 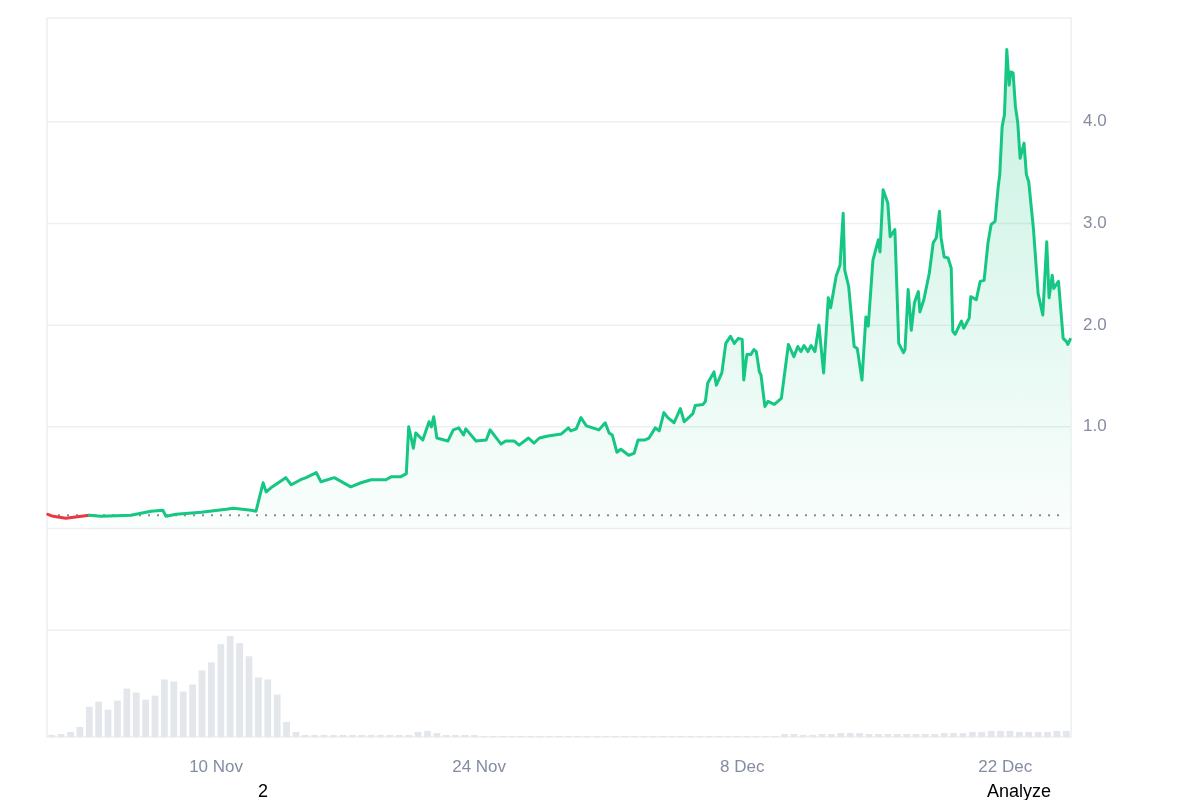 What do you see at coordinates (1005, 767) in the screenshot?
I see `x-tick-label: 22 Dec` at bounding box center [1005, 767].